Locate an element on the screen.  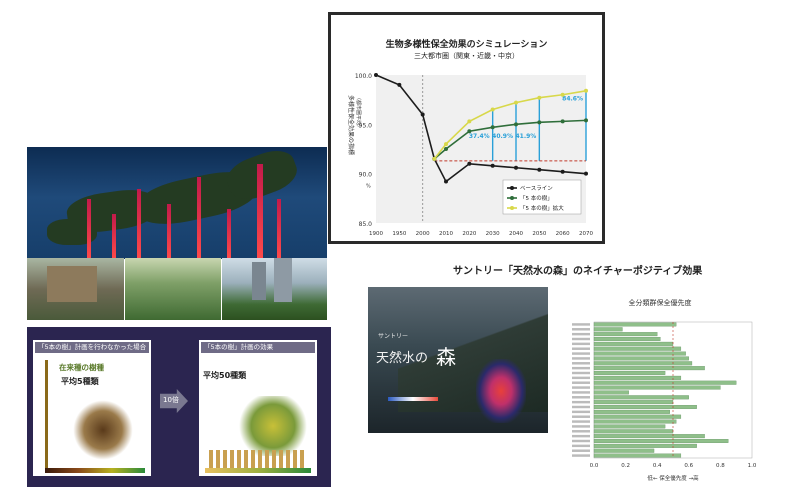
right-heading: 「5本の樹」計画の効果 is located at coordinates (258, 347).